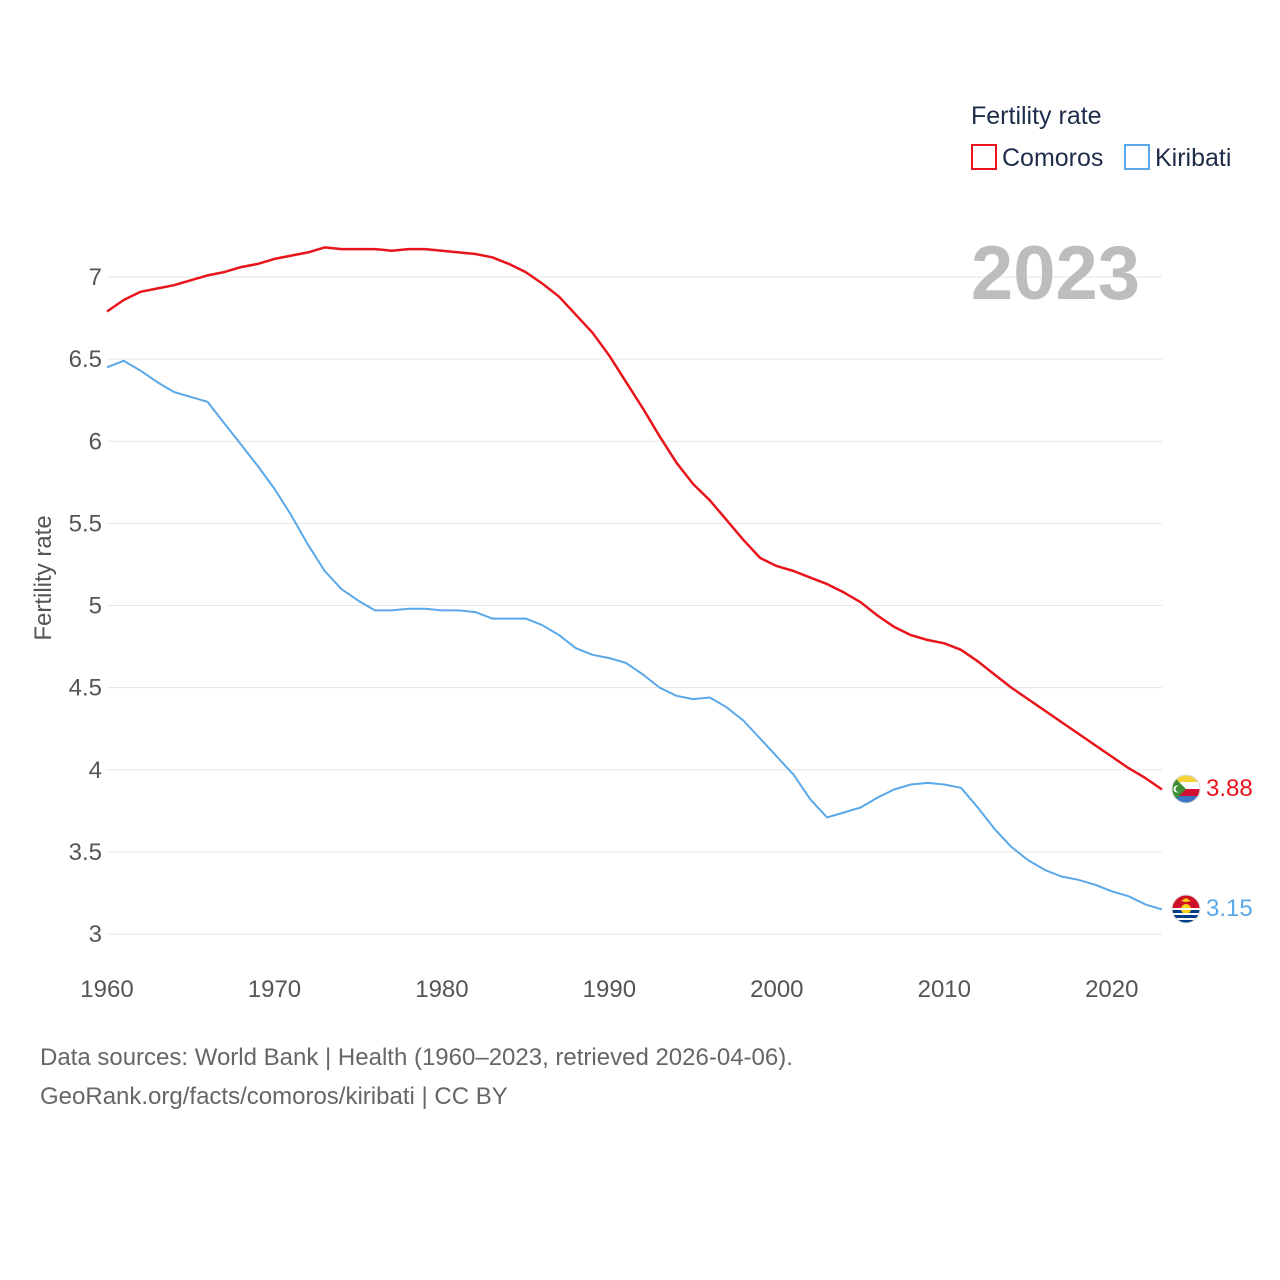 The height and width of the screenshot is (1280, 1280). Describe the element at coordinates (1111, 989) in the screenshot. I see `x-tick-label: 2020` at that location.